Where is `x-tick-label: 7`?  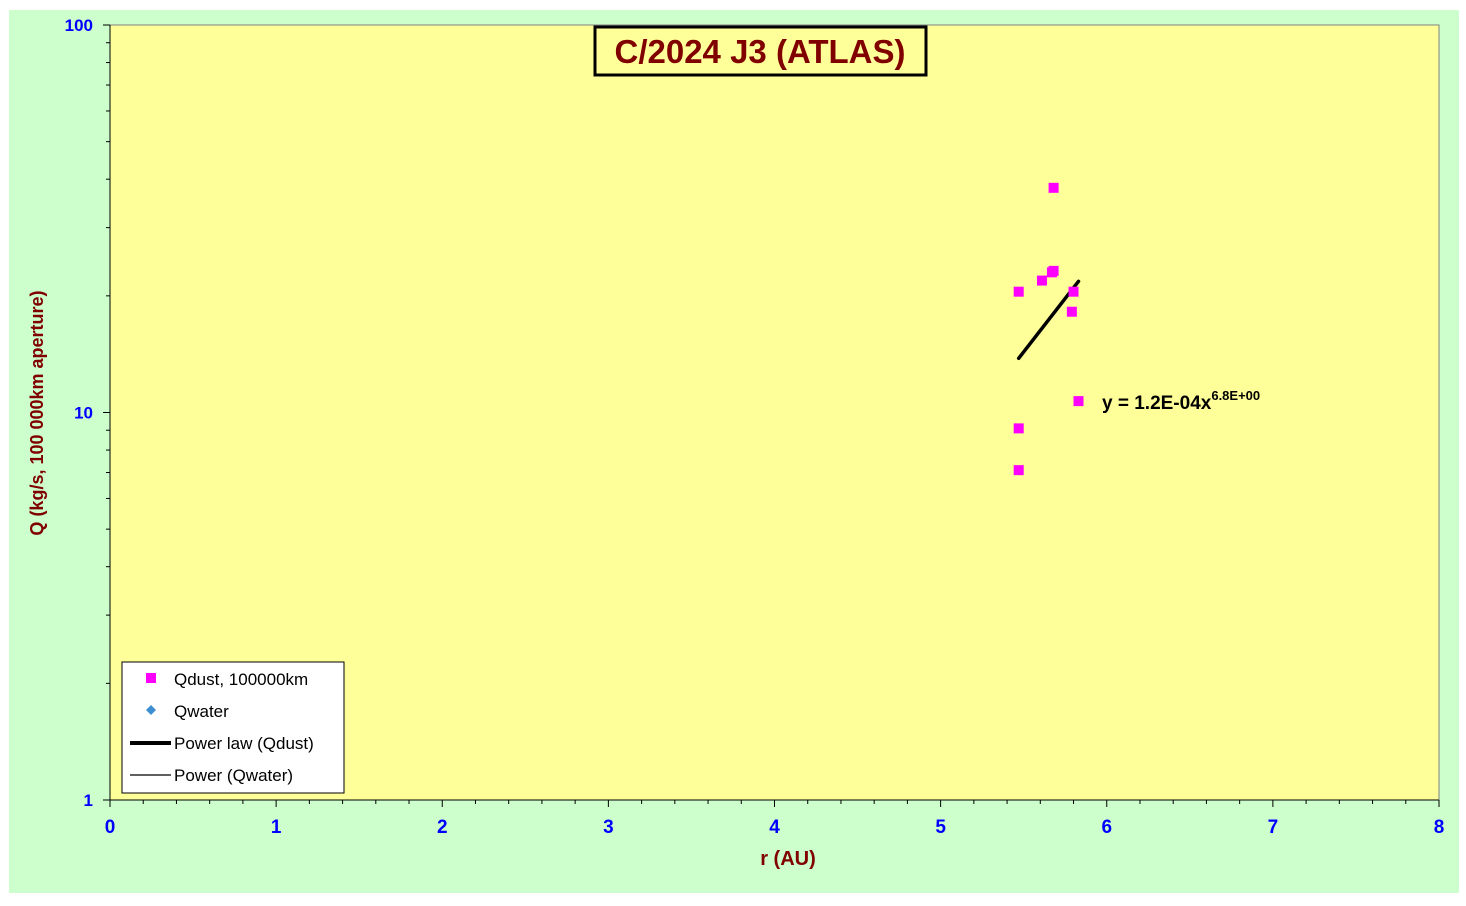 x-tick-label: 7 is located at coordinates (1273, 827).